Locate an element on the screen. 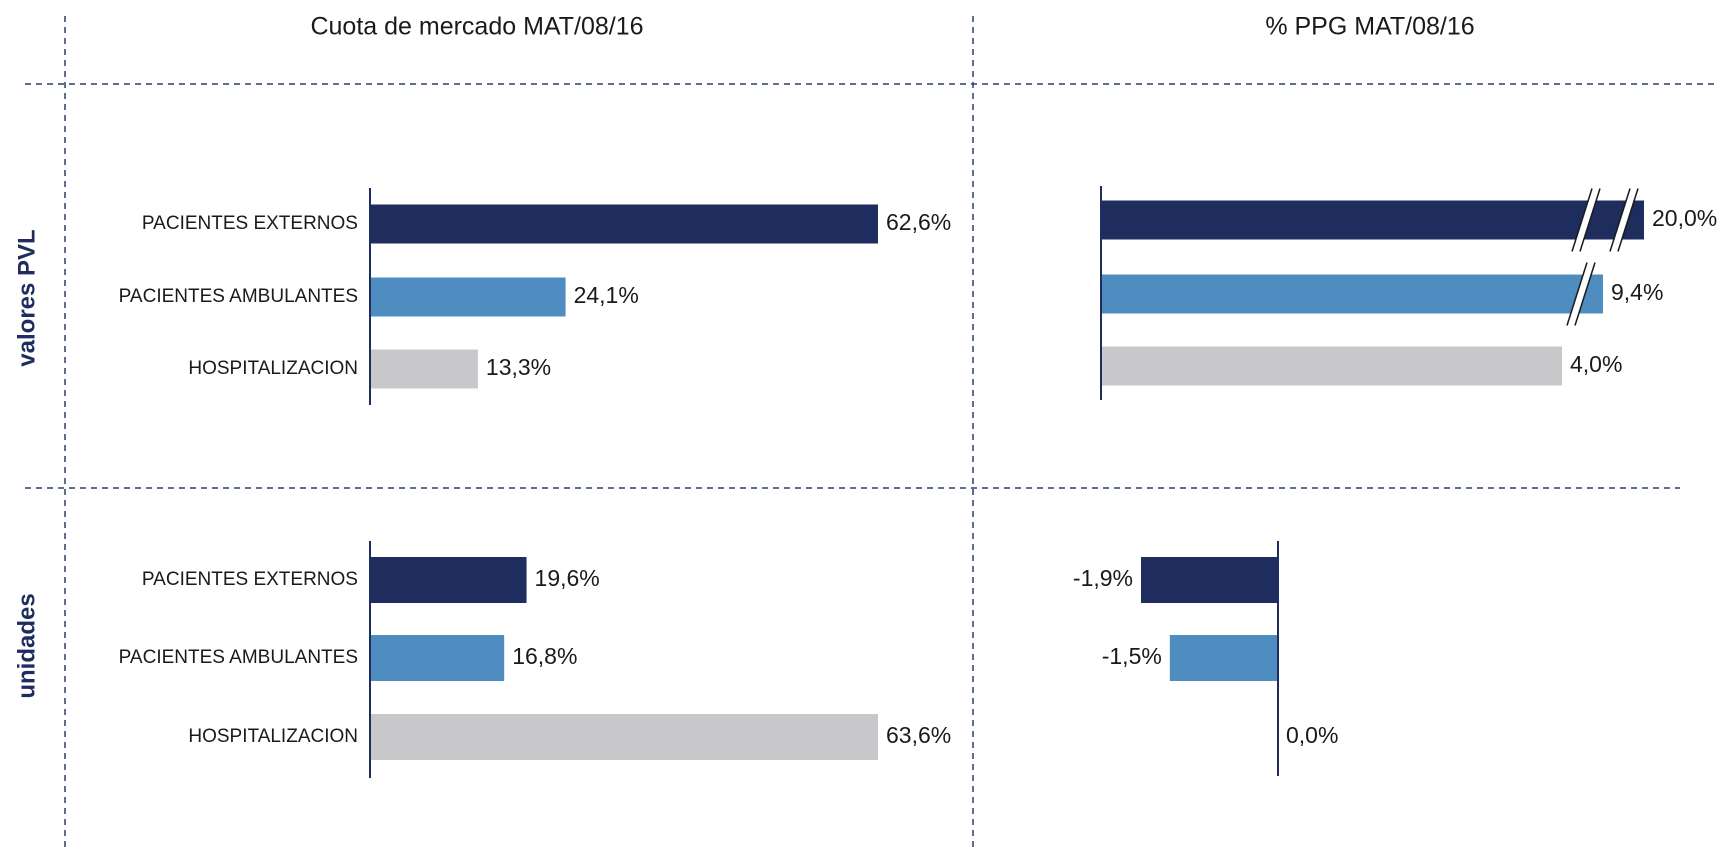 This screenshot has height=847, width=1718. row-label: valores PVL is located at coordinates (26, 297).